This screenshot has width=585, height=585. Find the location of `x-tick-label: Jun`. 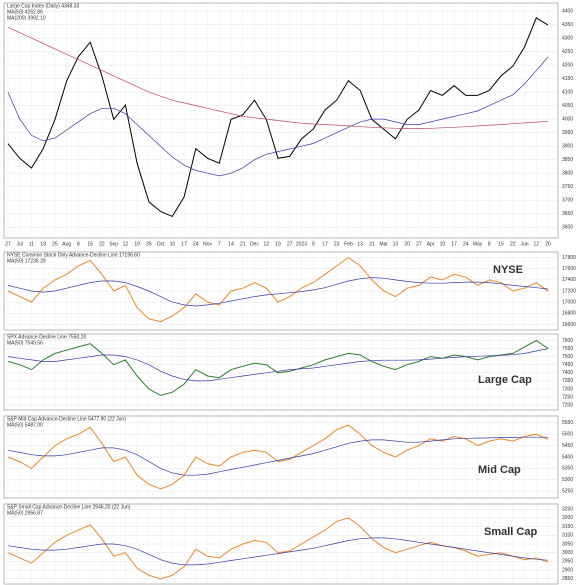

x-tick-label: Jun is located at coordinates (524, 244).